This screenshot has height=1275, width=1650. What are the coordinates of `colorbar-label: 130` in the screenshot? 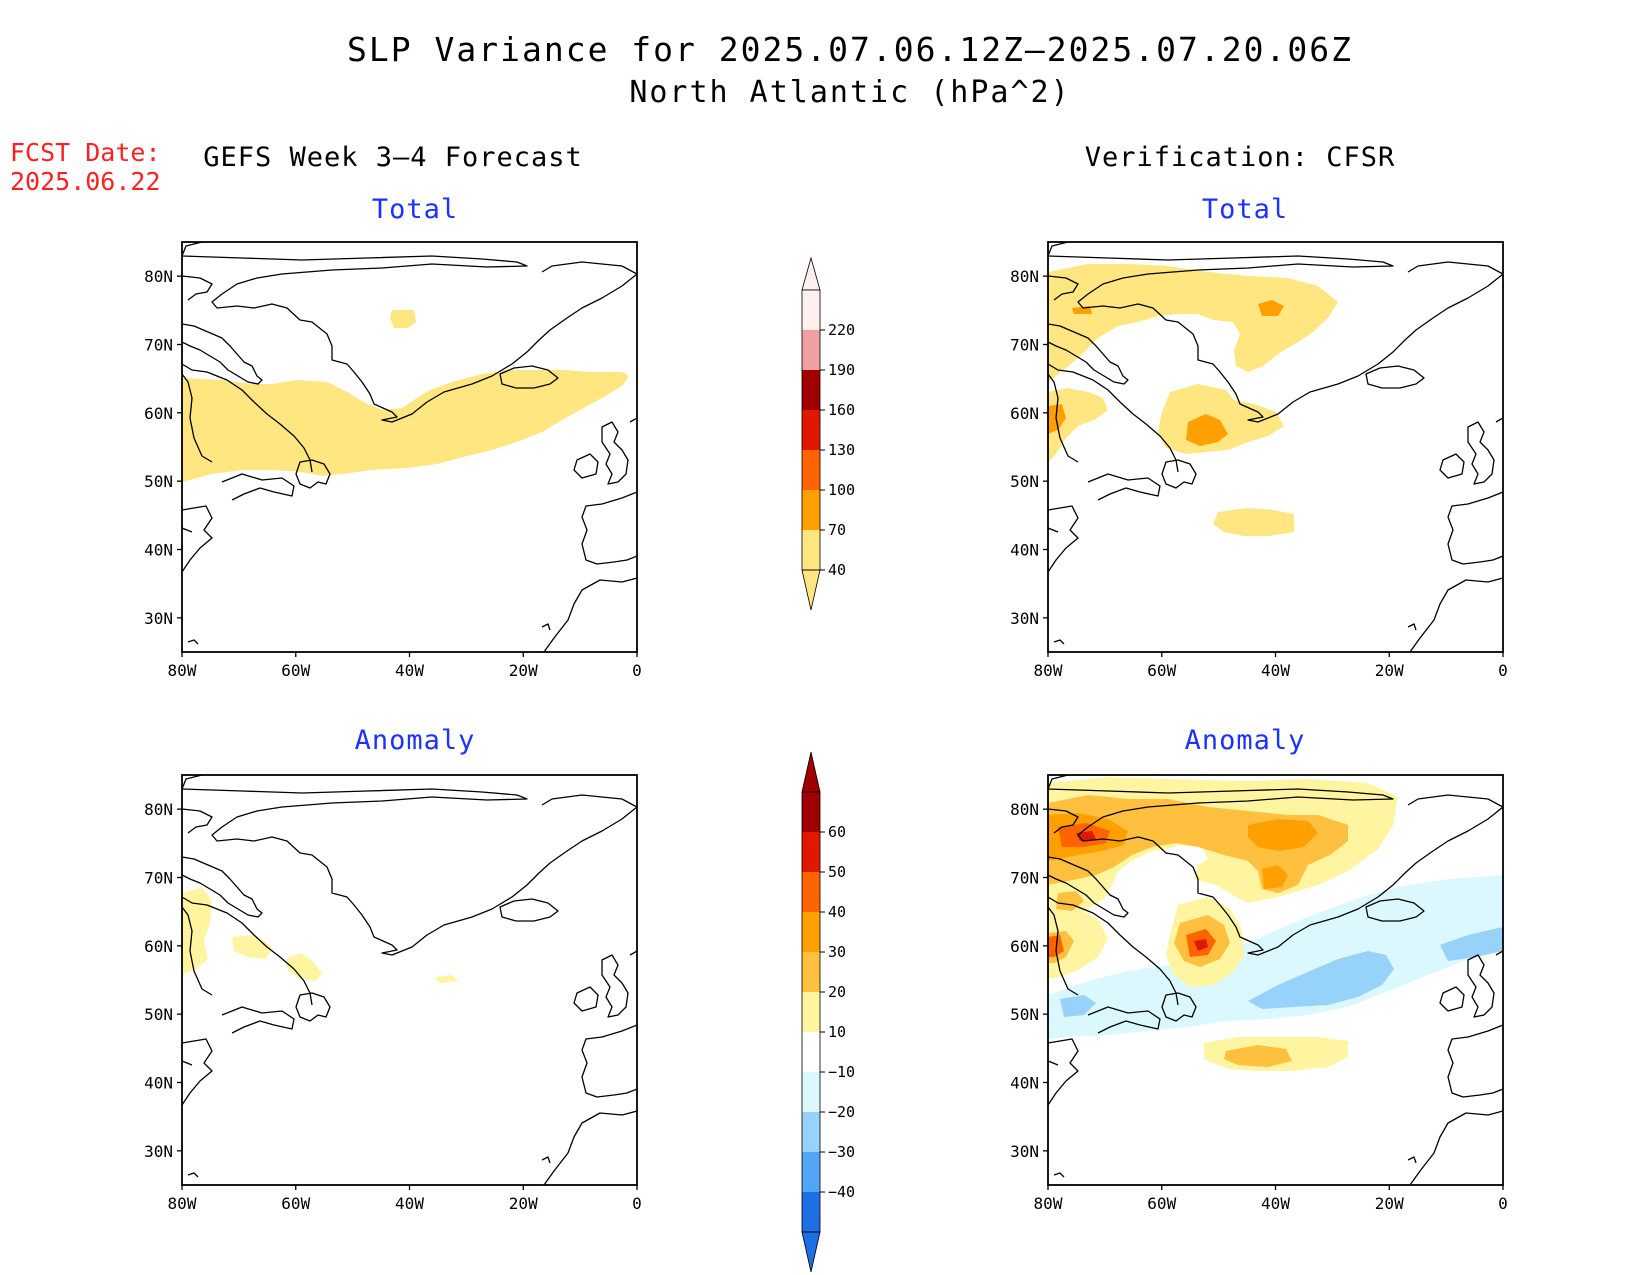 It's located at (841, 450).